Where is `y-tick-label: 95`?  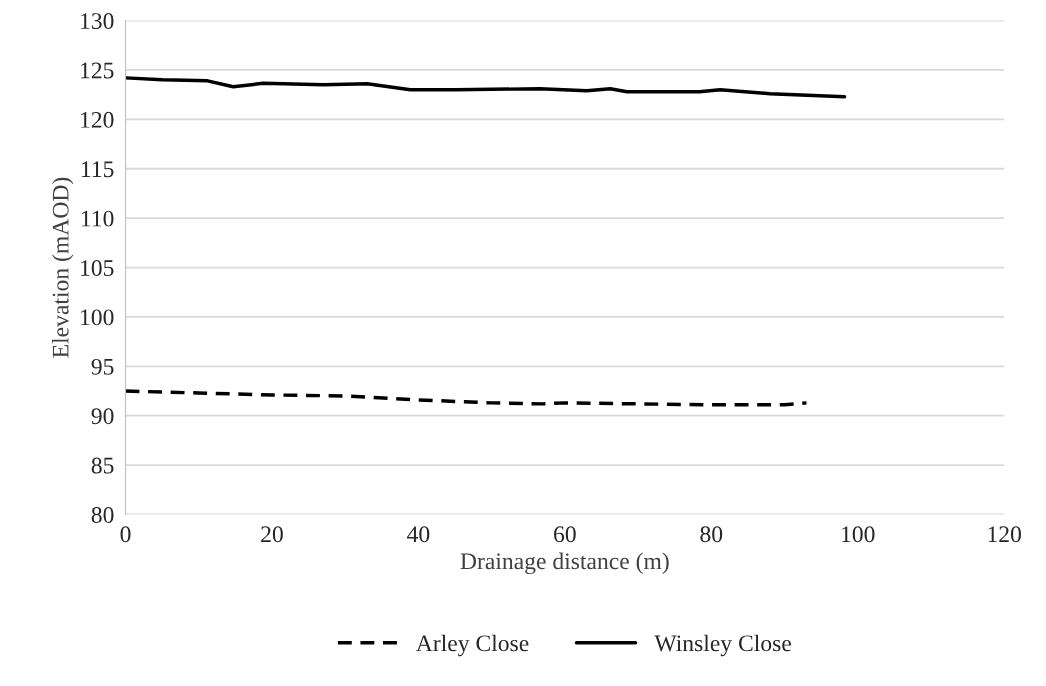 y-tick-label: 95 is located at coordinates (102, 366).